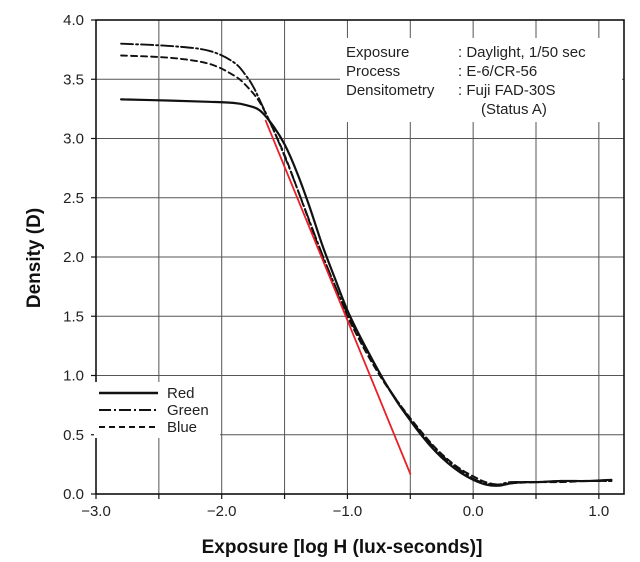 The height and width of the screenshot is (562, 640). What do you see at coordinates (157, 410) in the screenshot?
I see `legend: Red Green Blue` at bounding box center [157, 410].